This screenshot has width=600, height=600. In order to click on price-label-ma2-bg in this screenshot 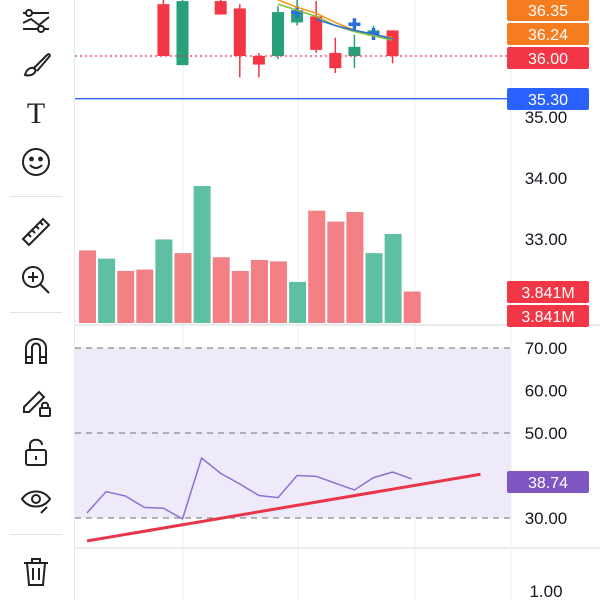, I will do `click(548, 34)`.